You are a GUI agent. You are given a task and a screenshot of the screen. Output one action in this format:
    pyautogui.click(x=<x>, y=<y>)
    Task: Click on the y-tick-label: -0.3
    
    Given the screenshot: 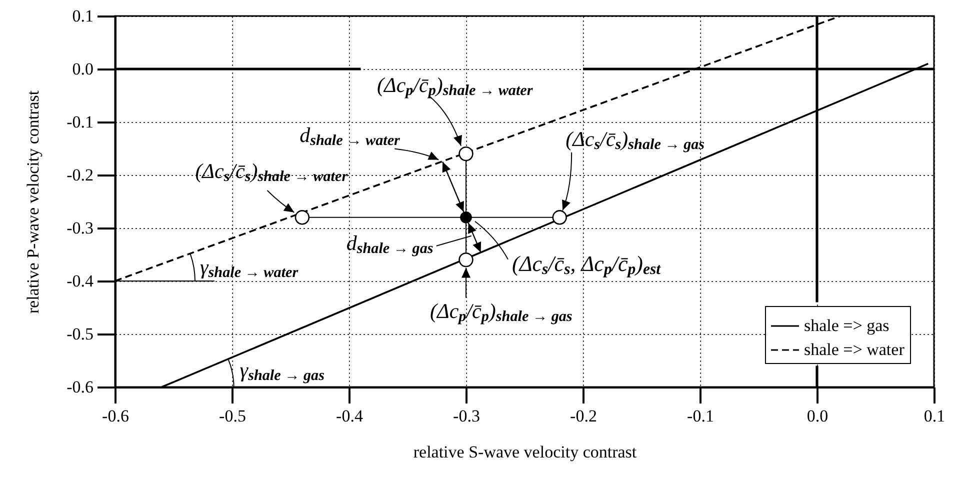 What is the action you would take?
    pyautogui.click(x=80, y=228)
    